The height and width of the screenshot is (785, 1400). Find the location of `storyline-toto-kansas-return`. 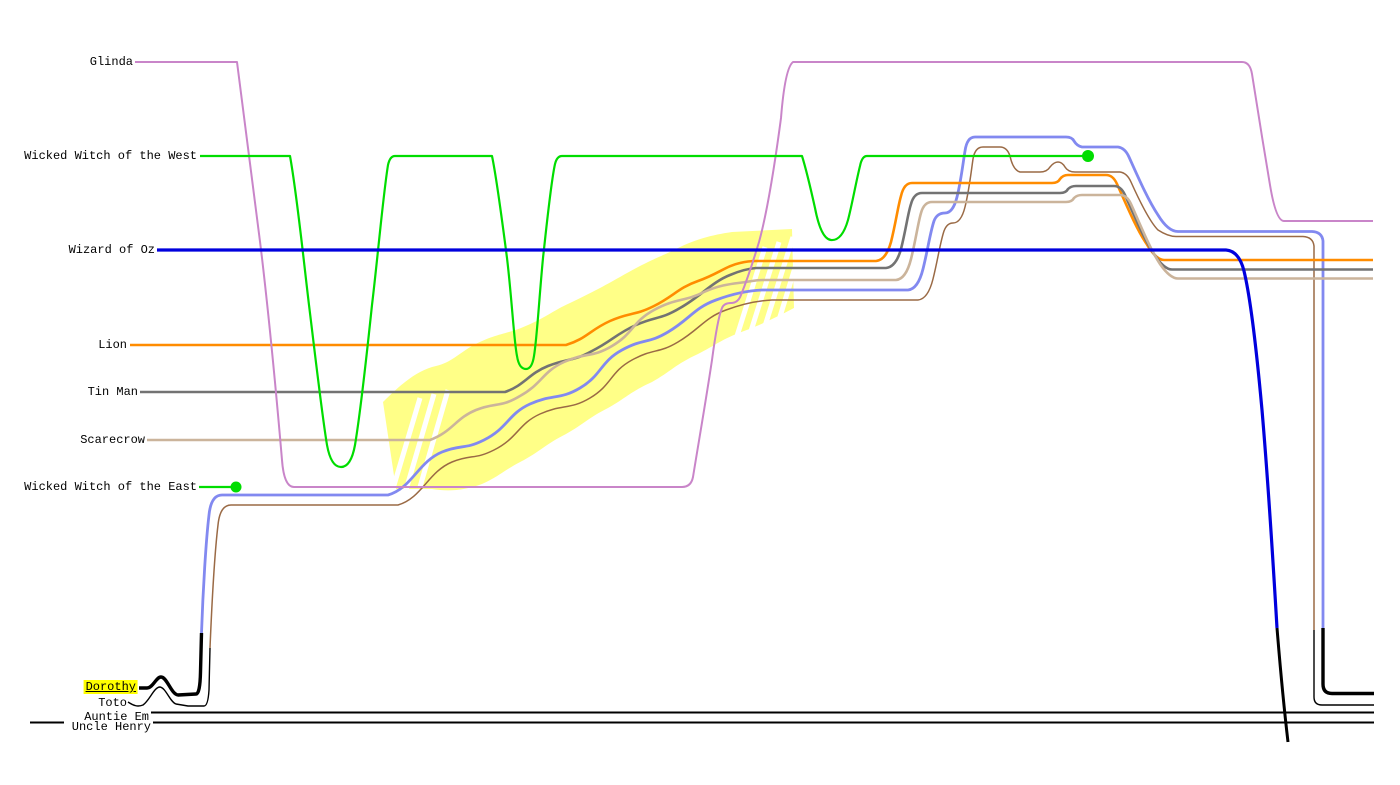

storyline-toto-kansas-return is located at coordinates (1343, 668).